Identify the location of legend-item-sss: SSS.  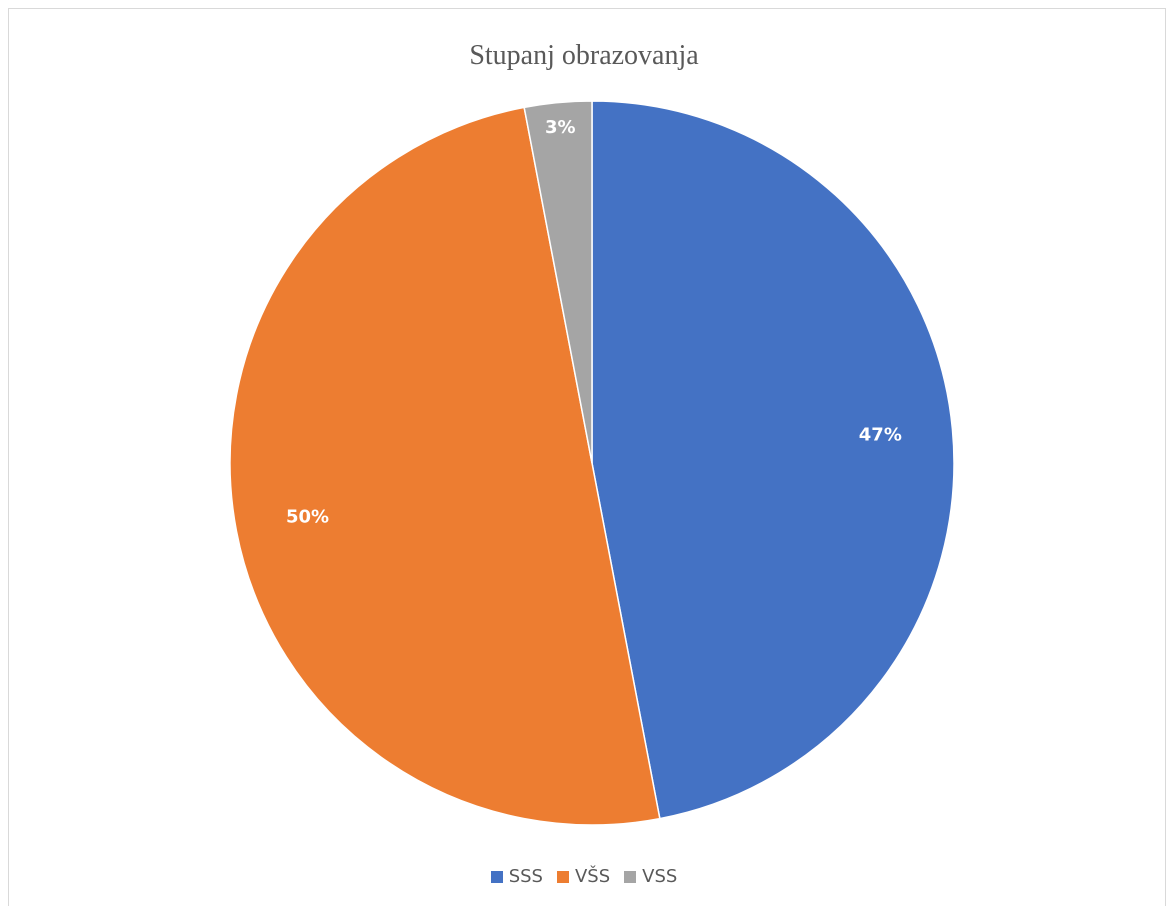
(516, 876).